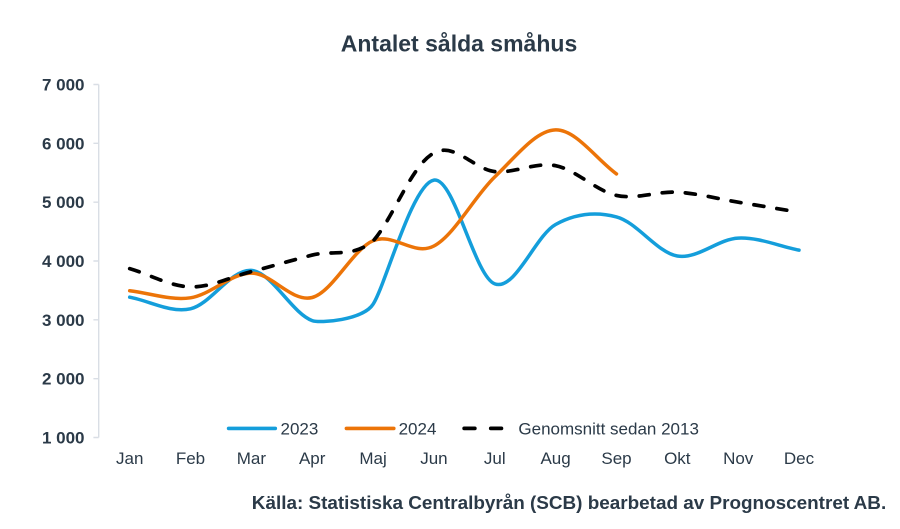  Describe the element at coordinates (252, 458) in the screenshot. I see `svg-text: Mar` at that location.